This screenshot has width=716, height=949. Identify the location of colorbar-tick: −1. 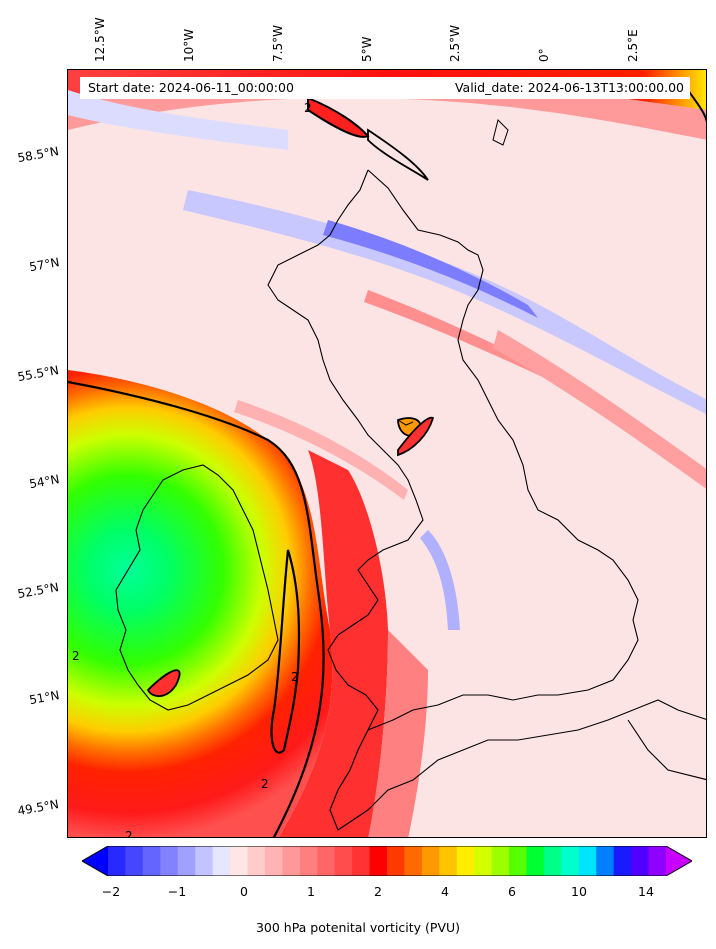
(177, 891).